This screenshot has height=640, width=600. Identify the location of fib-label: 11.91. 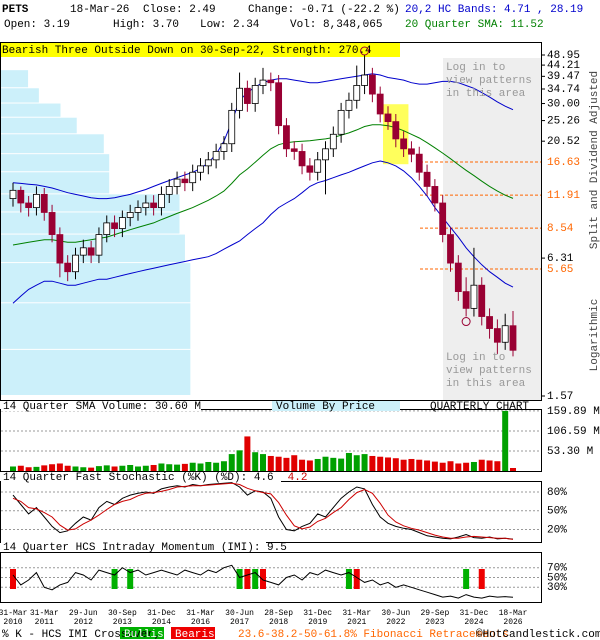
(563, 196).